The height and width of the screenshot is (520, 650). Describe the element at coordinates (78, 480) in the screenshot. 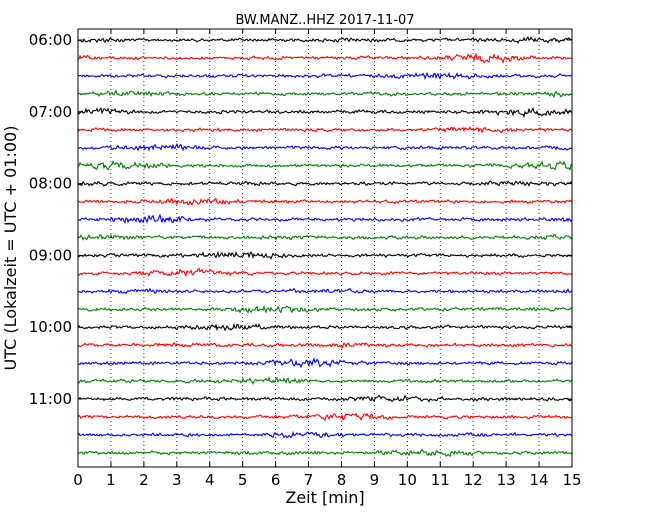

I see `x-tick-label: 0` at that location.